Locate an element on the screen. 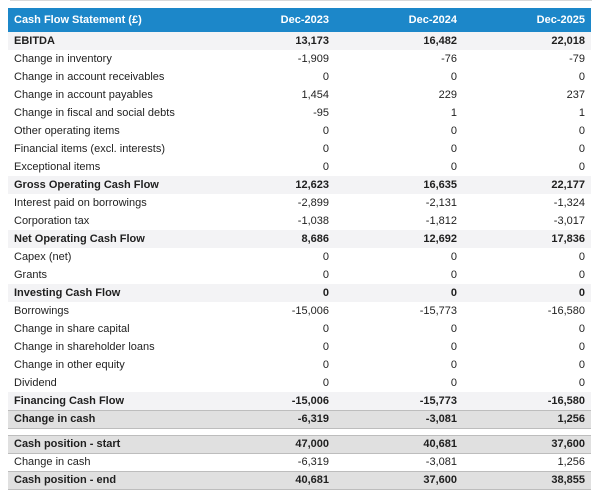 Image resolution: width=600 pixels, height=496 pixels. row-value: 22,177 is located at coordinates (568, 185).